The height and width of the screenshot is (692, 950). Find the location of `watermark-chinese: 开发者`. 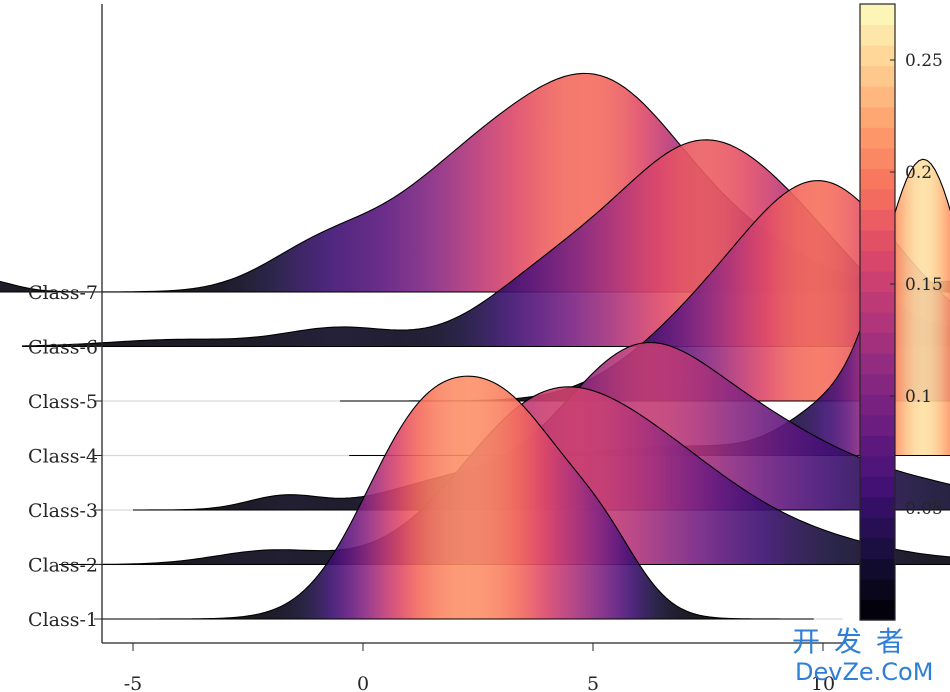

watermark-chinese: 开发者 is located at coordinates (855, 641).